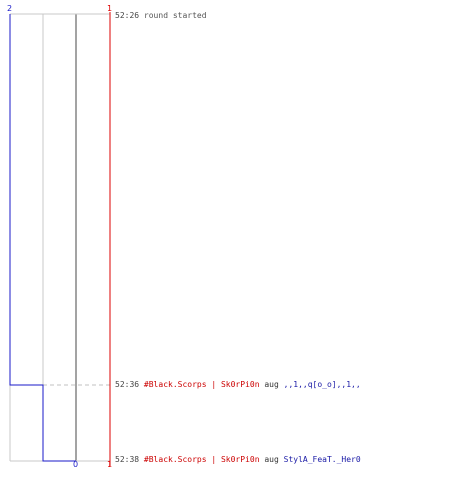 The width and height of the screenshot is (450, 500). Describe the element at coordinates (42, 238) in the screenshot. I see `blue-team-score-line` at that location.